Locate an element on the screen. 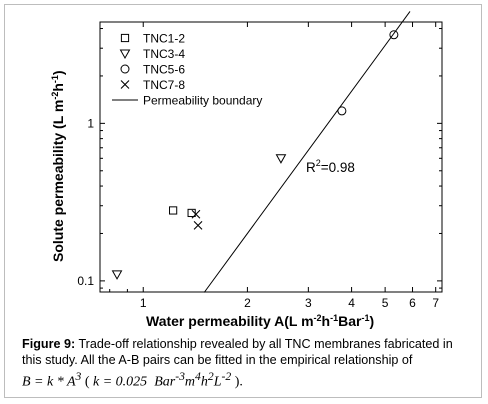 This screenshot has height=404, width=488. x-tick-label: 3 is located at coordinates (308, 303).